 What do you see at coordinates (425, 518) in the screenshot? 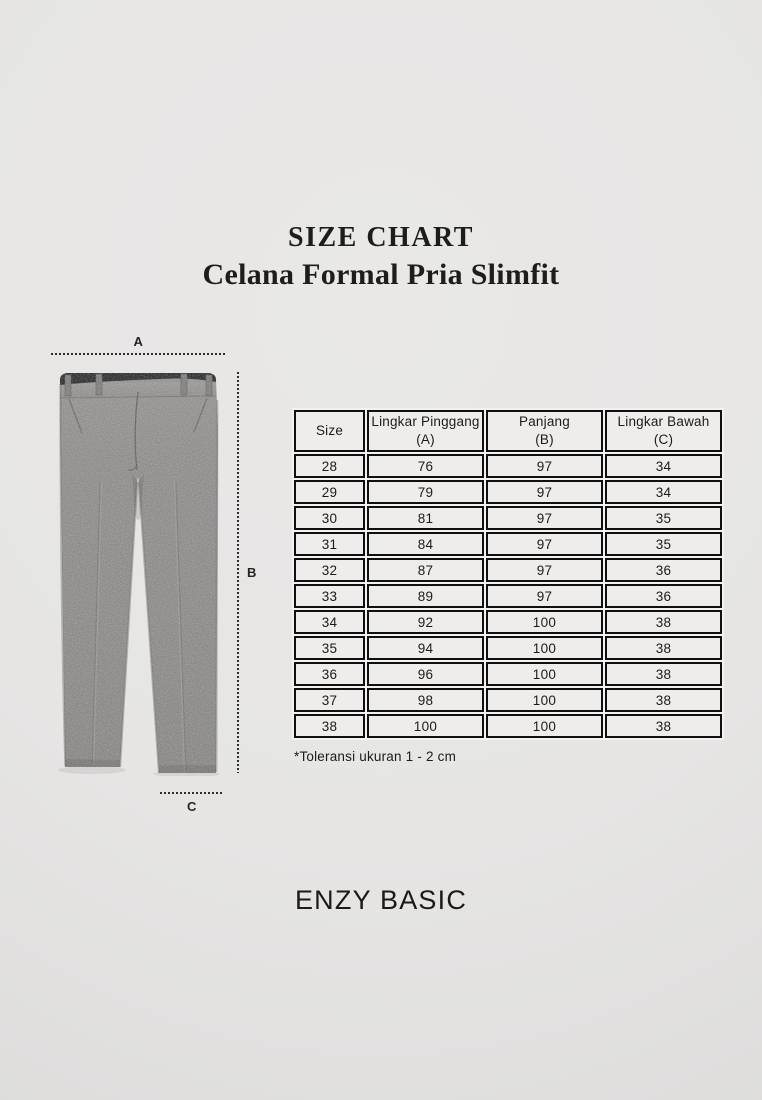
I see `size-cell: 81` at bounding box center [425, 518].